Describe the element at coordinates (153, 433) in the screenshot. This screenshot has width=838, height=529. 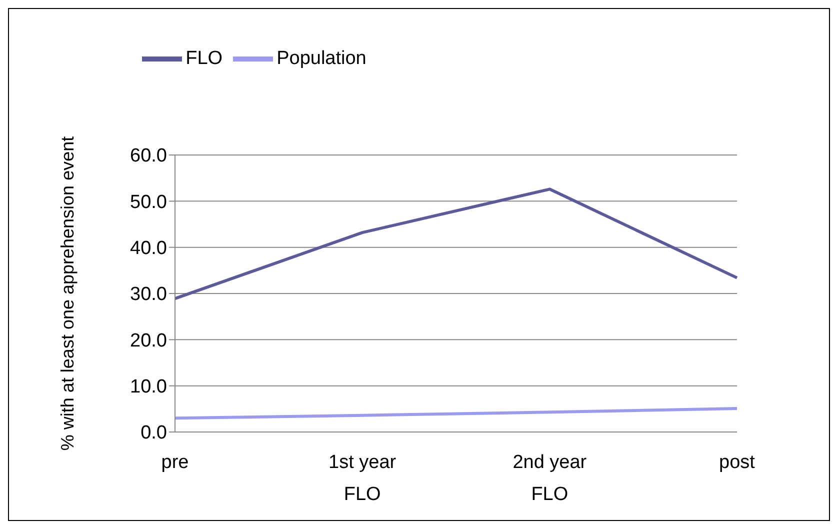
I see `y-tick-label: 0.0` at that location.